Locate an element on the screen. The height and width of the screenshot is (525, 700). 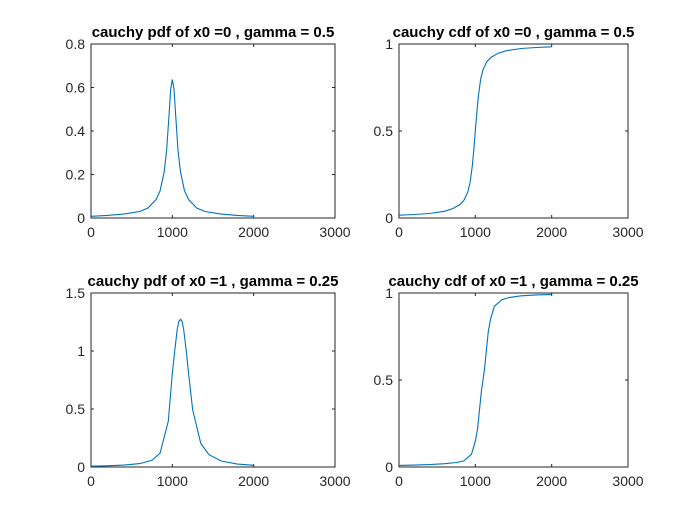
y-tick-label: 0.8 is located at coordinates (76, 44).